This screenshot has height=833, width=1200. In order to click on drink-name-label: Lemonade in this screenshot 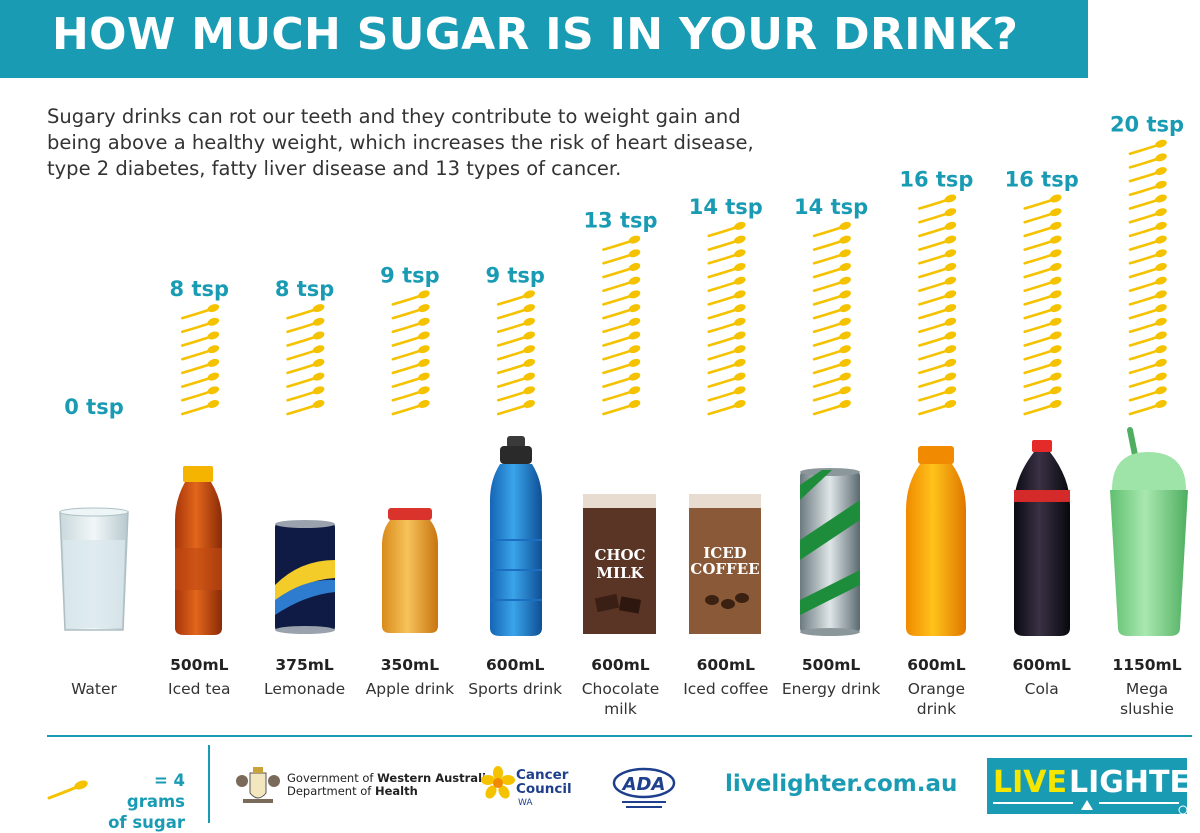, I will do `click(304, 689)`.